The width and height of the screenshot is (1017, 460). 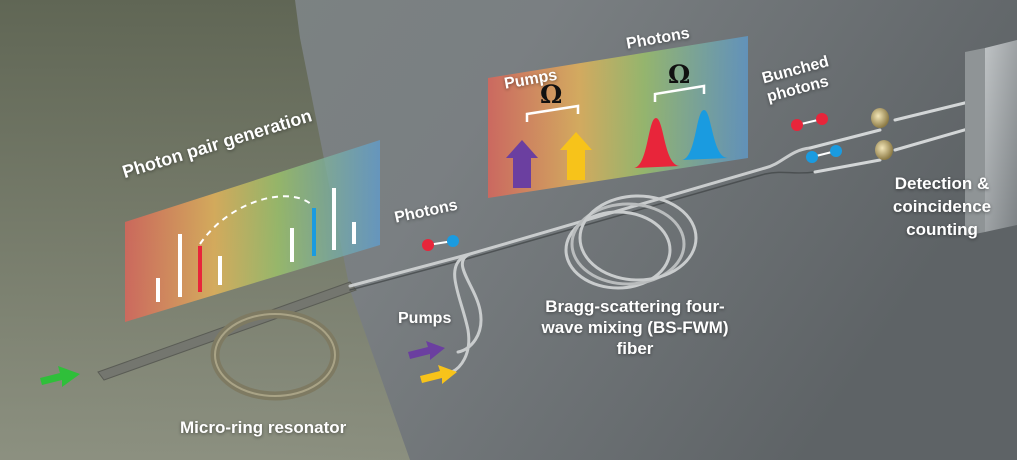 I want to click on photon-pair-bunched-blue, so click(x=824, y=154).